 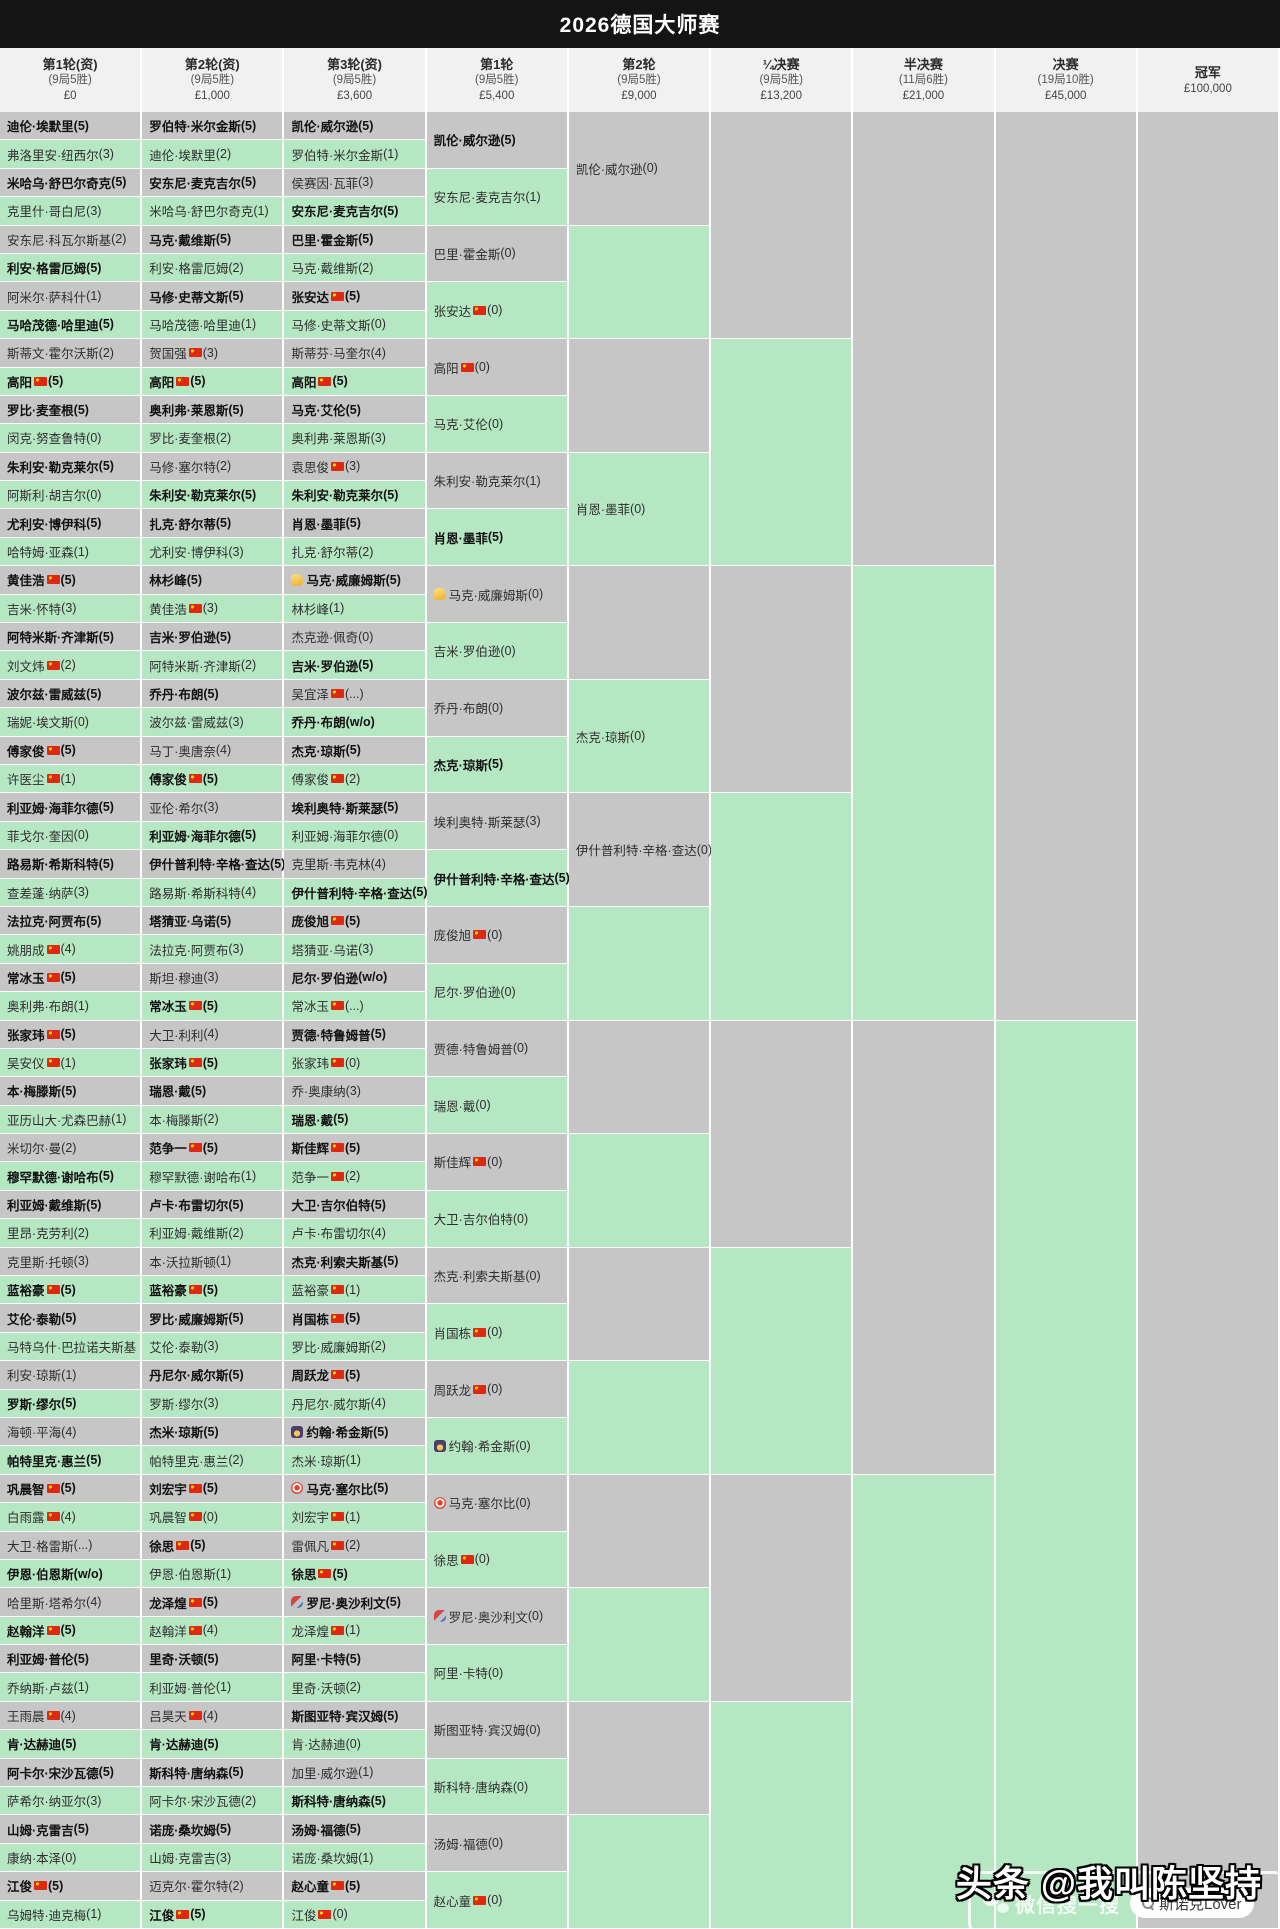 What do you see at coordinates (168, 1149) in the screenshot?
I see `player-name: 范争一` at bounding box center [168, 1149].